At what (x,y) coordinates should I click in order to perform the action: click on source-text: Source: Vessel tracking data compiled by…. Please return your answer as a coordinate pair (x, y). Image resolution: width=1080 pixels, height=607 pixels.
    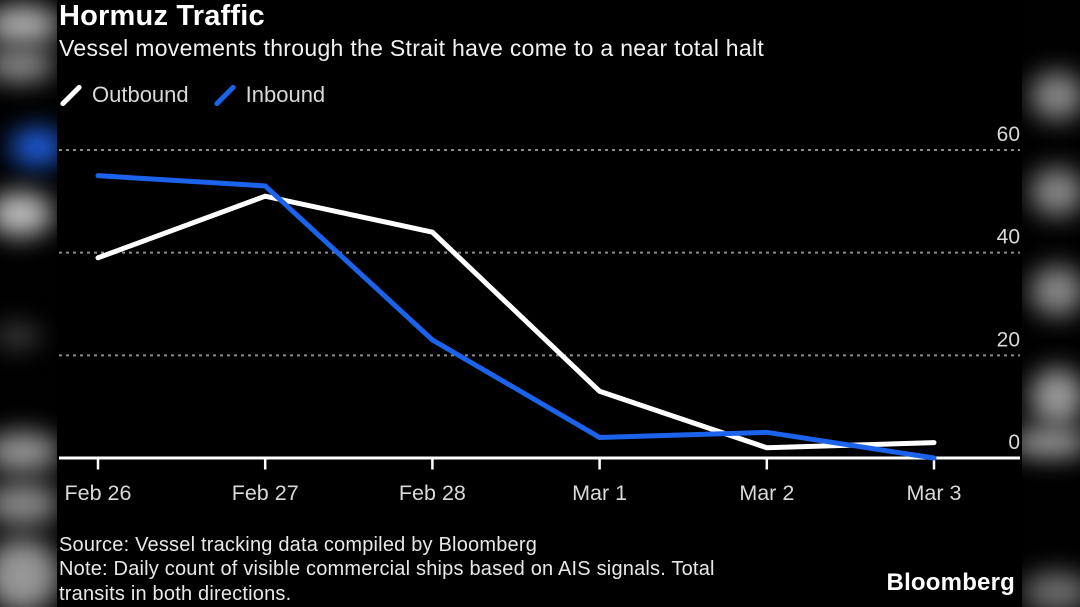
    Looking at the image, I should click on (298, 545).